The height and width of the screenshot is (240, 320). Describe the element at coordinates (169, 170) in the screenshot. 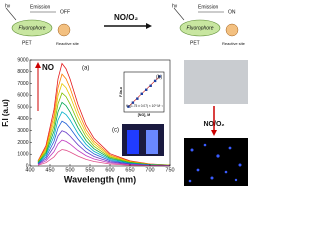

I see `x-tick-label: 750` at that location.